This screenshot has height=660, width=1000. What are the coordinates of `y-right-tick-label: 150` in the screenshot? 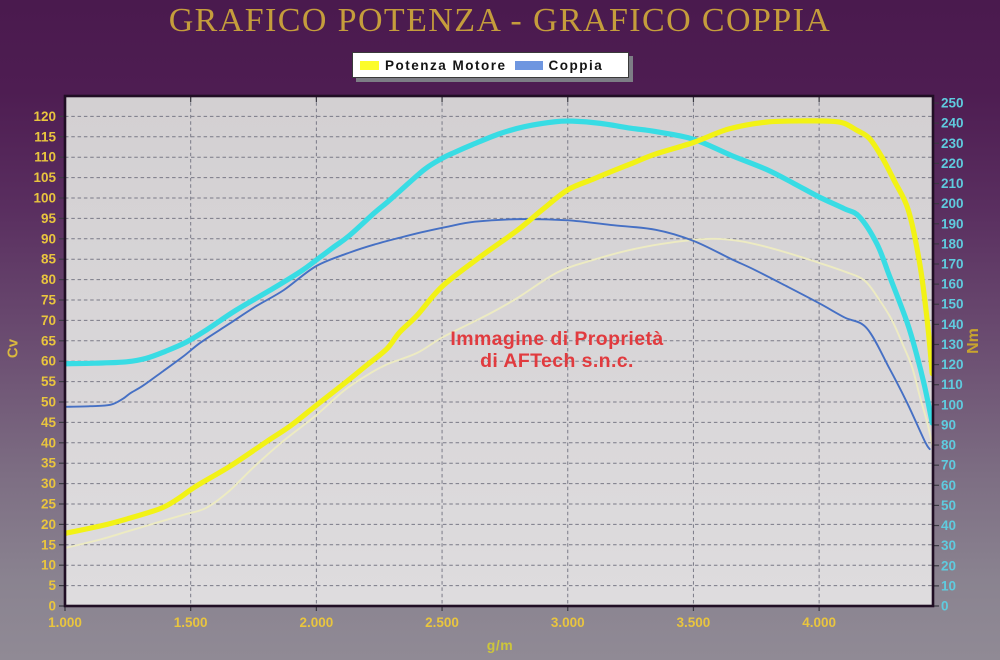 It's located at (952, 304).